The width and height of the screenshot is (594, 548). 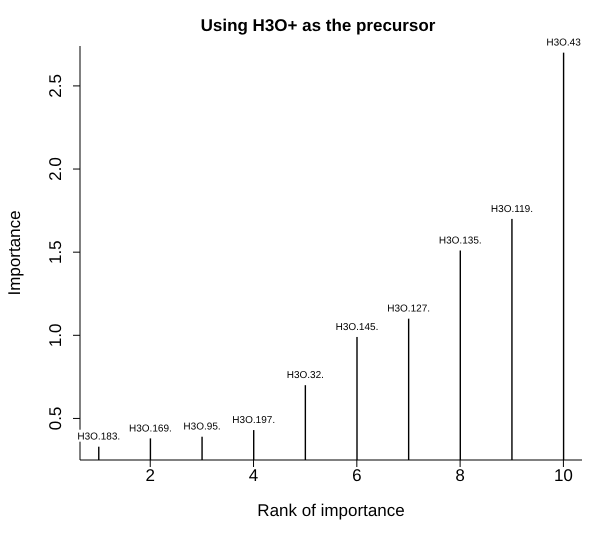 I want to click on data-label: H3O.169., so click(x=150, y=428).